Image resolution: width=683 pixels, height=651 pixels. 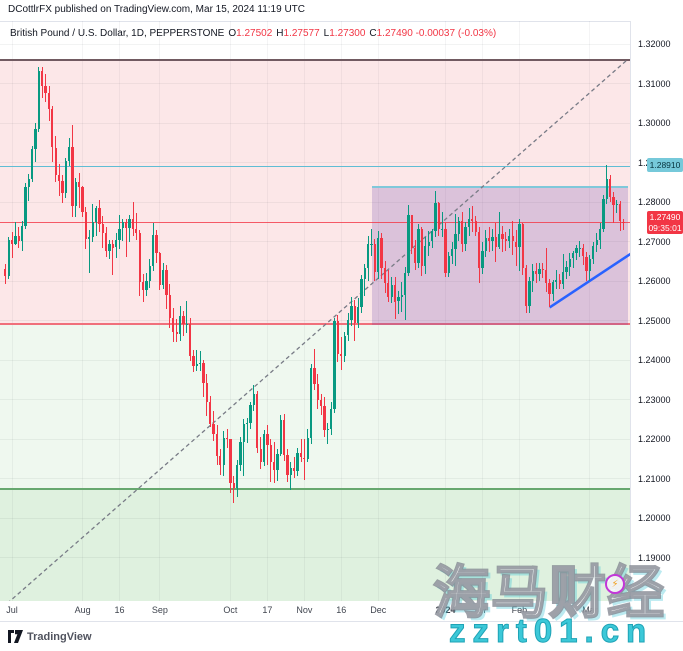 I want to click on price-tick-label: 1.24000, so click(x=654, y=360).